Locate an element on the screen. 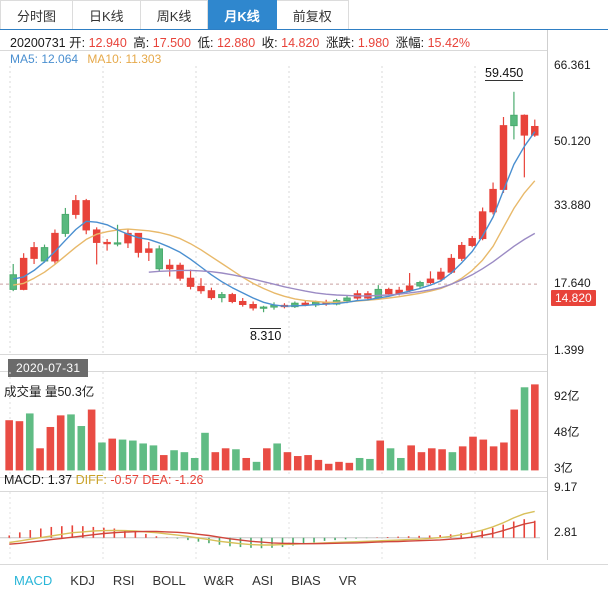  change-label: 涨跌: is located at coordinates (340, 43).